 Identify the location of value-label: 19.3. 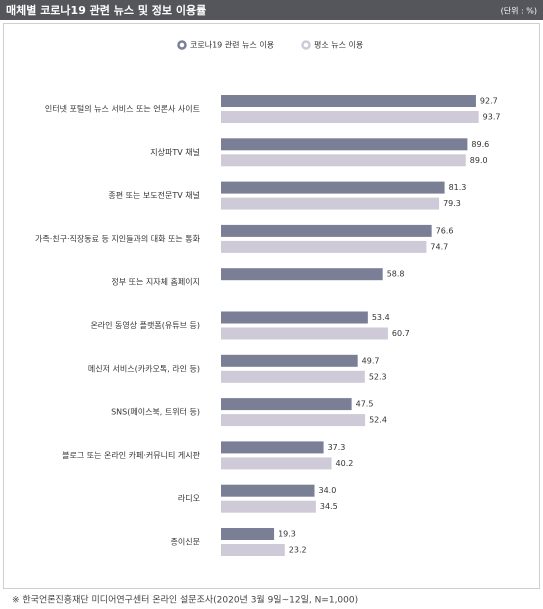
(287, 534).